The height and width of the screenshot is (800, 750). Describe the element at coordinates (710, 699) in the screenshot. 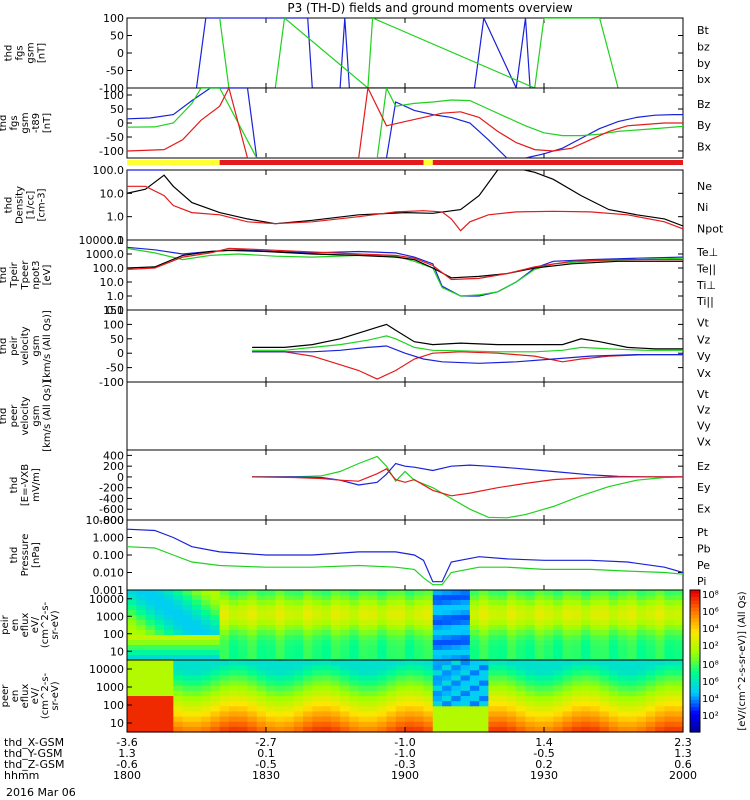

I see `colorbar-tick: 10⁴` at that location.